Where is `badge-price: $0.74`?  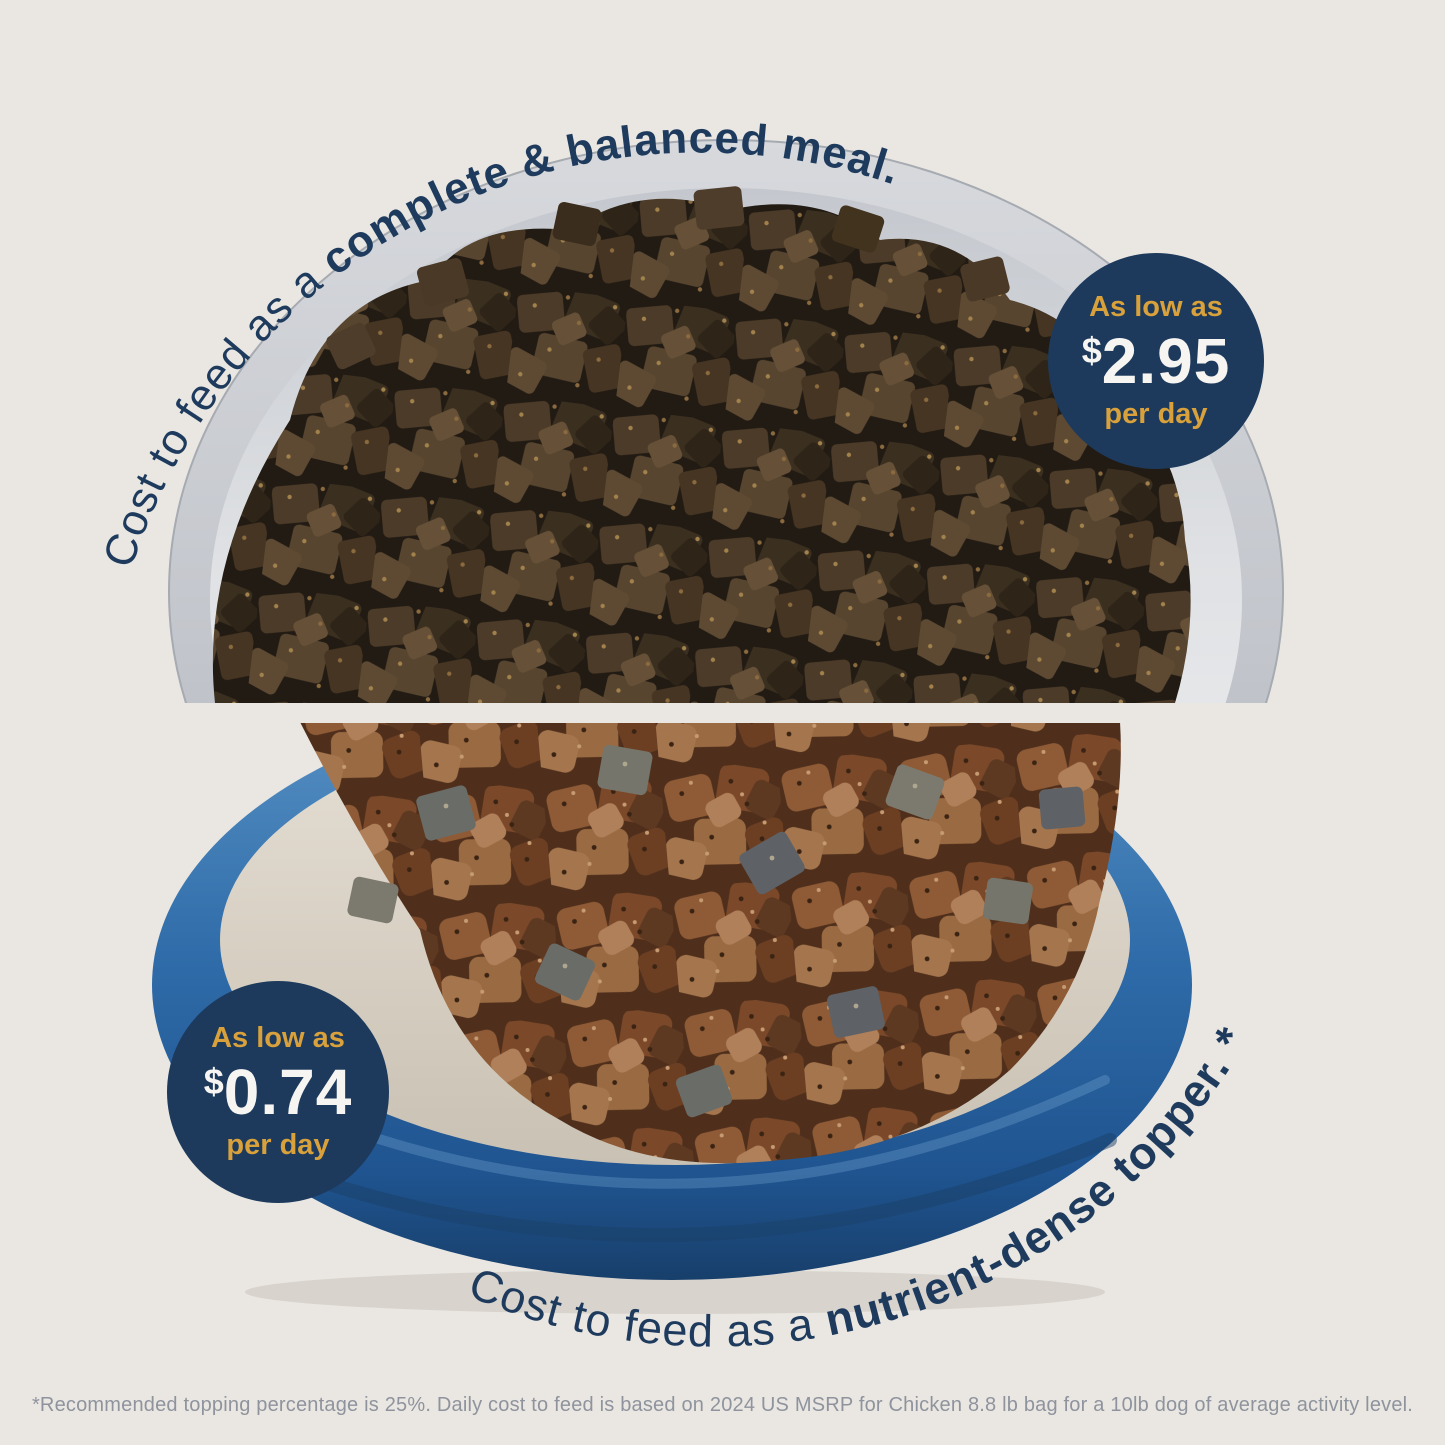 badge-price: $0.74 is located at coordinates (278, 1092).